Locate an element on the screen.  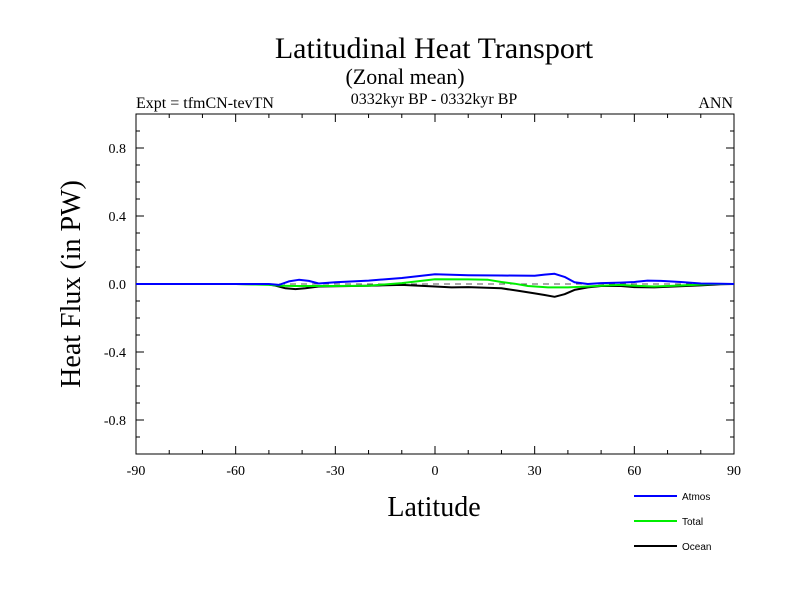
x-tick-label: 30 is located at coordinates (535, 471).